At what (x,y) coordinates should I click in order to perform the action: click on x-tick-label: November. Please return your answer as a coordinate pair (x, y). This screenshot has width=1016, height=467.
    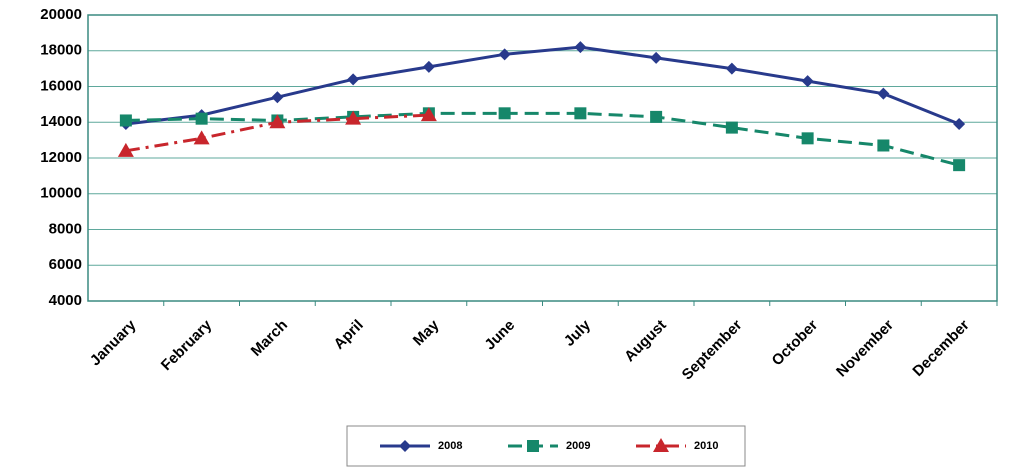
    Looking at the image, I should click on (865, 348).